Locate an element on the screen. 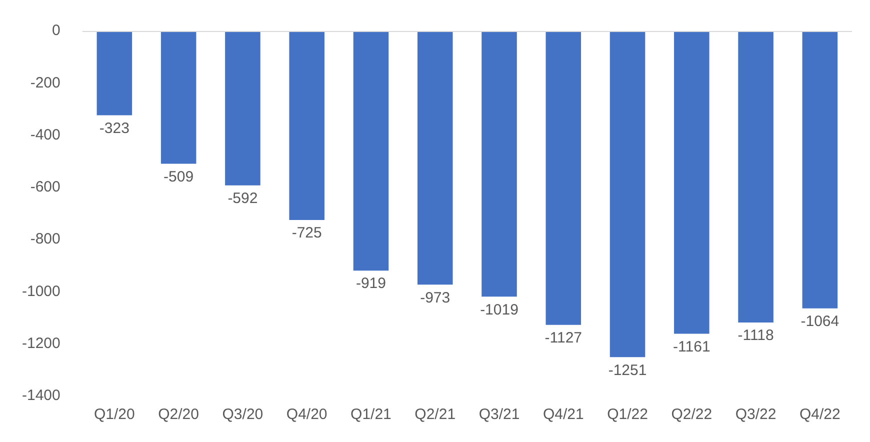  x-tick-label: Q4/21 is located at coordinates (563, 415).